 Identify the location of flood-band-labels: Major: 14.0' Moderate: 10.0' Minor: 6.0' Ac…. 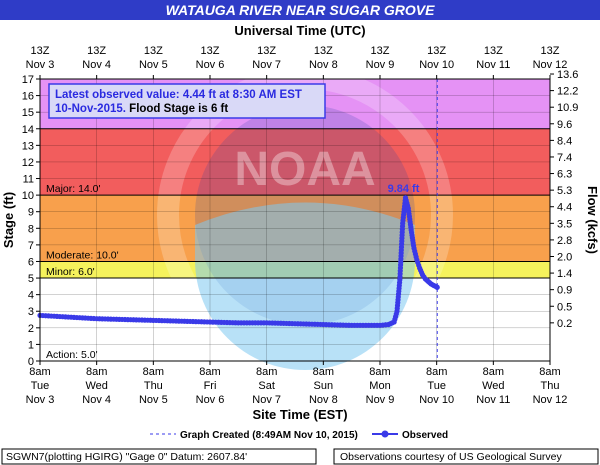
(82, 272).